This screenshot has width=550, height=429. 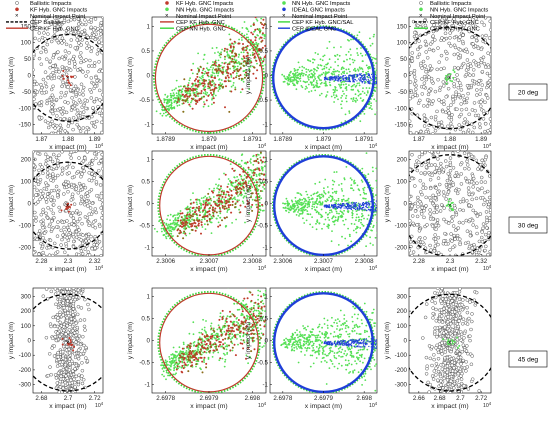 I want to click on x-tick-label: 1.89, so click(x=95, y=139).